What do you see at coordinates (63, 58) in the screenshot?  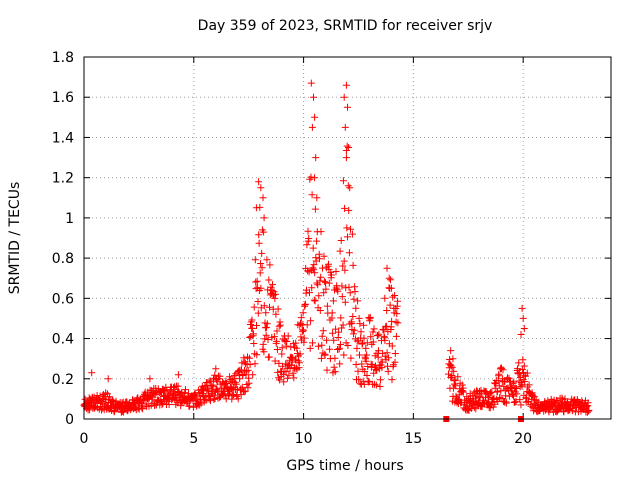 I see `y-tick-label: 1.8` at bounding box center [63, 58].